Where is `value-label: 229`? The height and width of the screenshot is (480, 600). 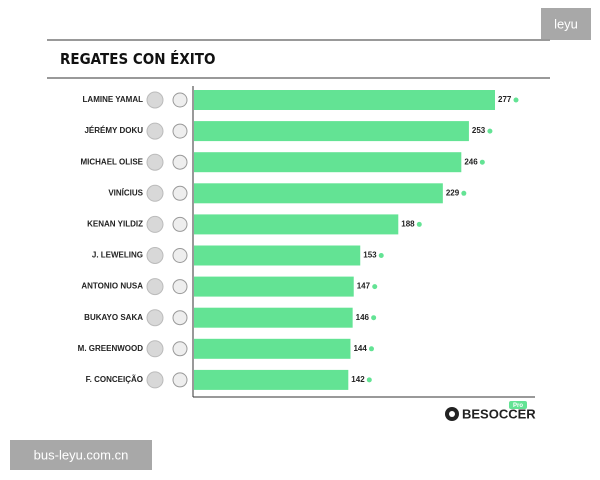 value-label: 229 is located at coordinates (453, 192).